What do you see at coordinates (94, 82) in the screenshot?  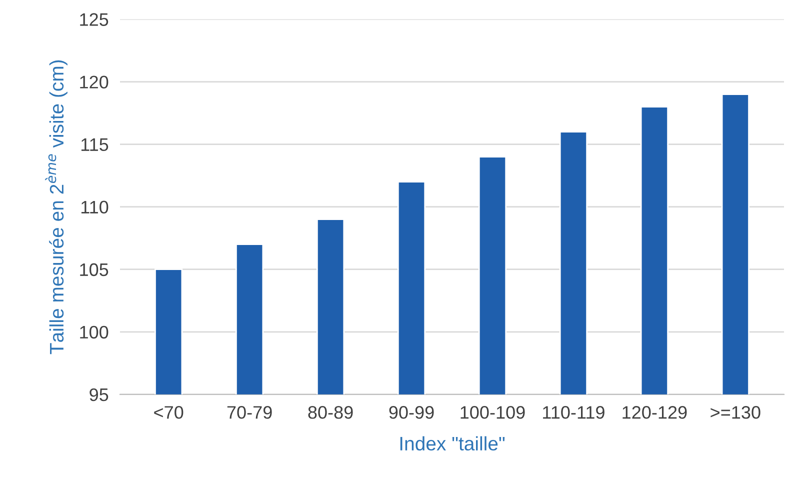 I see `y-tick-label: 120` at bounding box center [94, 82].